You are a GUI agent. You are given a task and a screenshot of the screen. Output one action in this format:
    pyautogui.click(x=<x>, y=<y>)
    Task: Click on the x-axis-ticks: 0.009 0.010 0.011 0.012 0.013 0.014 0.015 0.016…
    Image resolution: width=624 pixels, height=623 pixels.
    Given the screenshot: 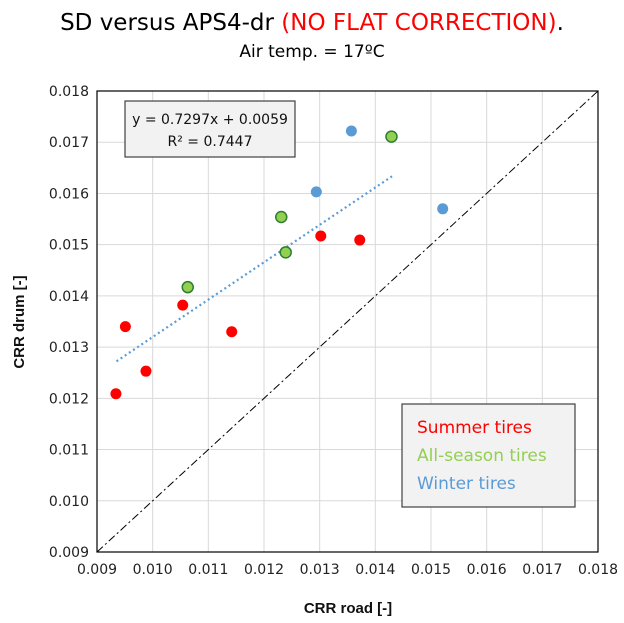 What is the action you would take?
    pyautogui.click(x=347, y=570)
    